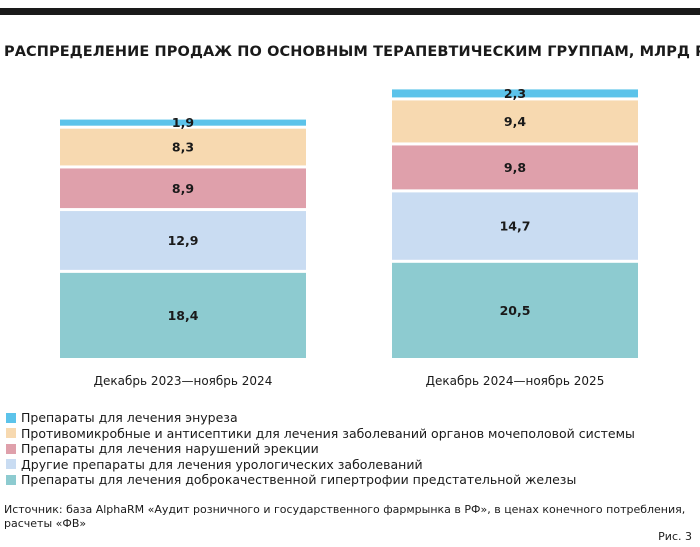 This screenshot has height=547, width=700. I want to click on category-label: Декабрь 2023—ноябрь 2024, so click(183, 381).